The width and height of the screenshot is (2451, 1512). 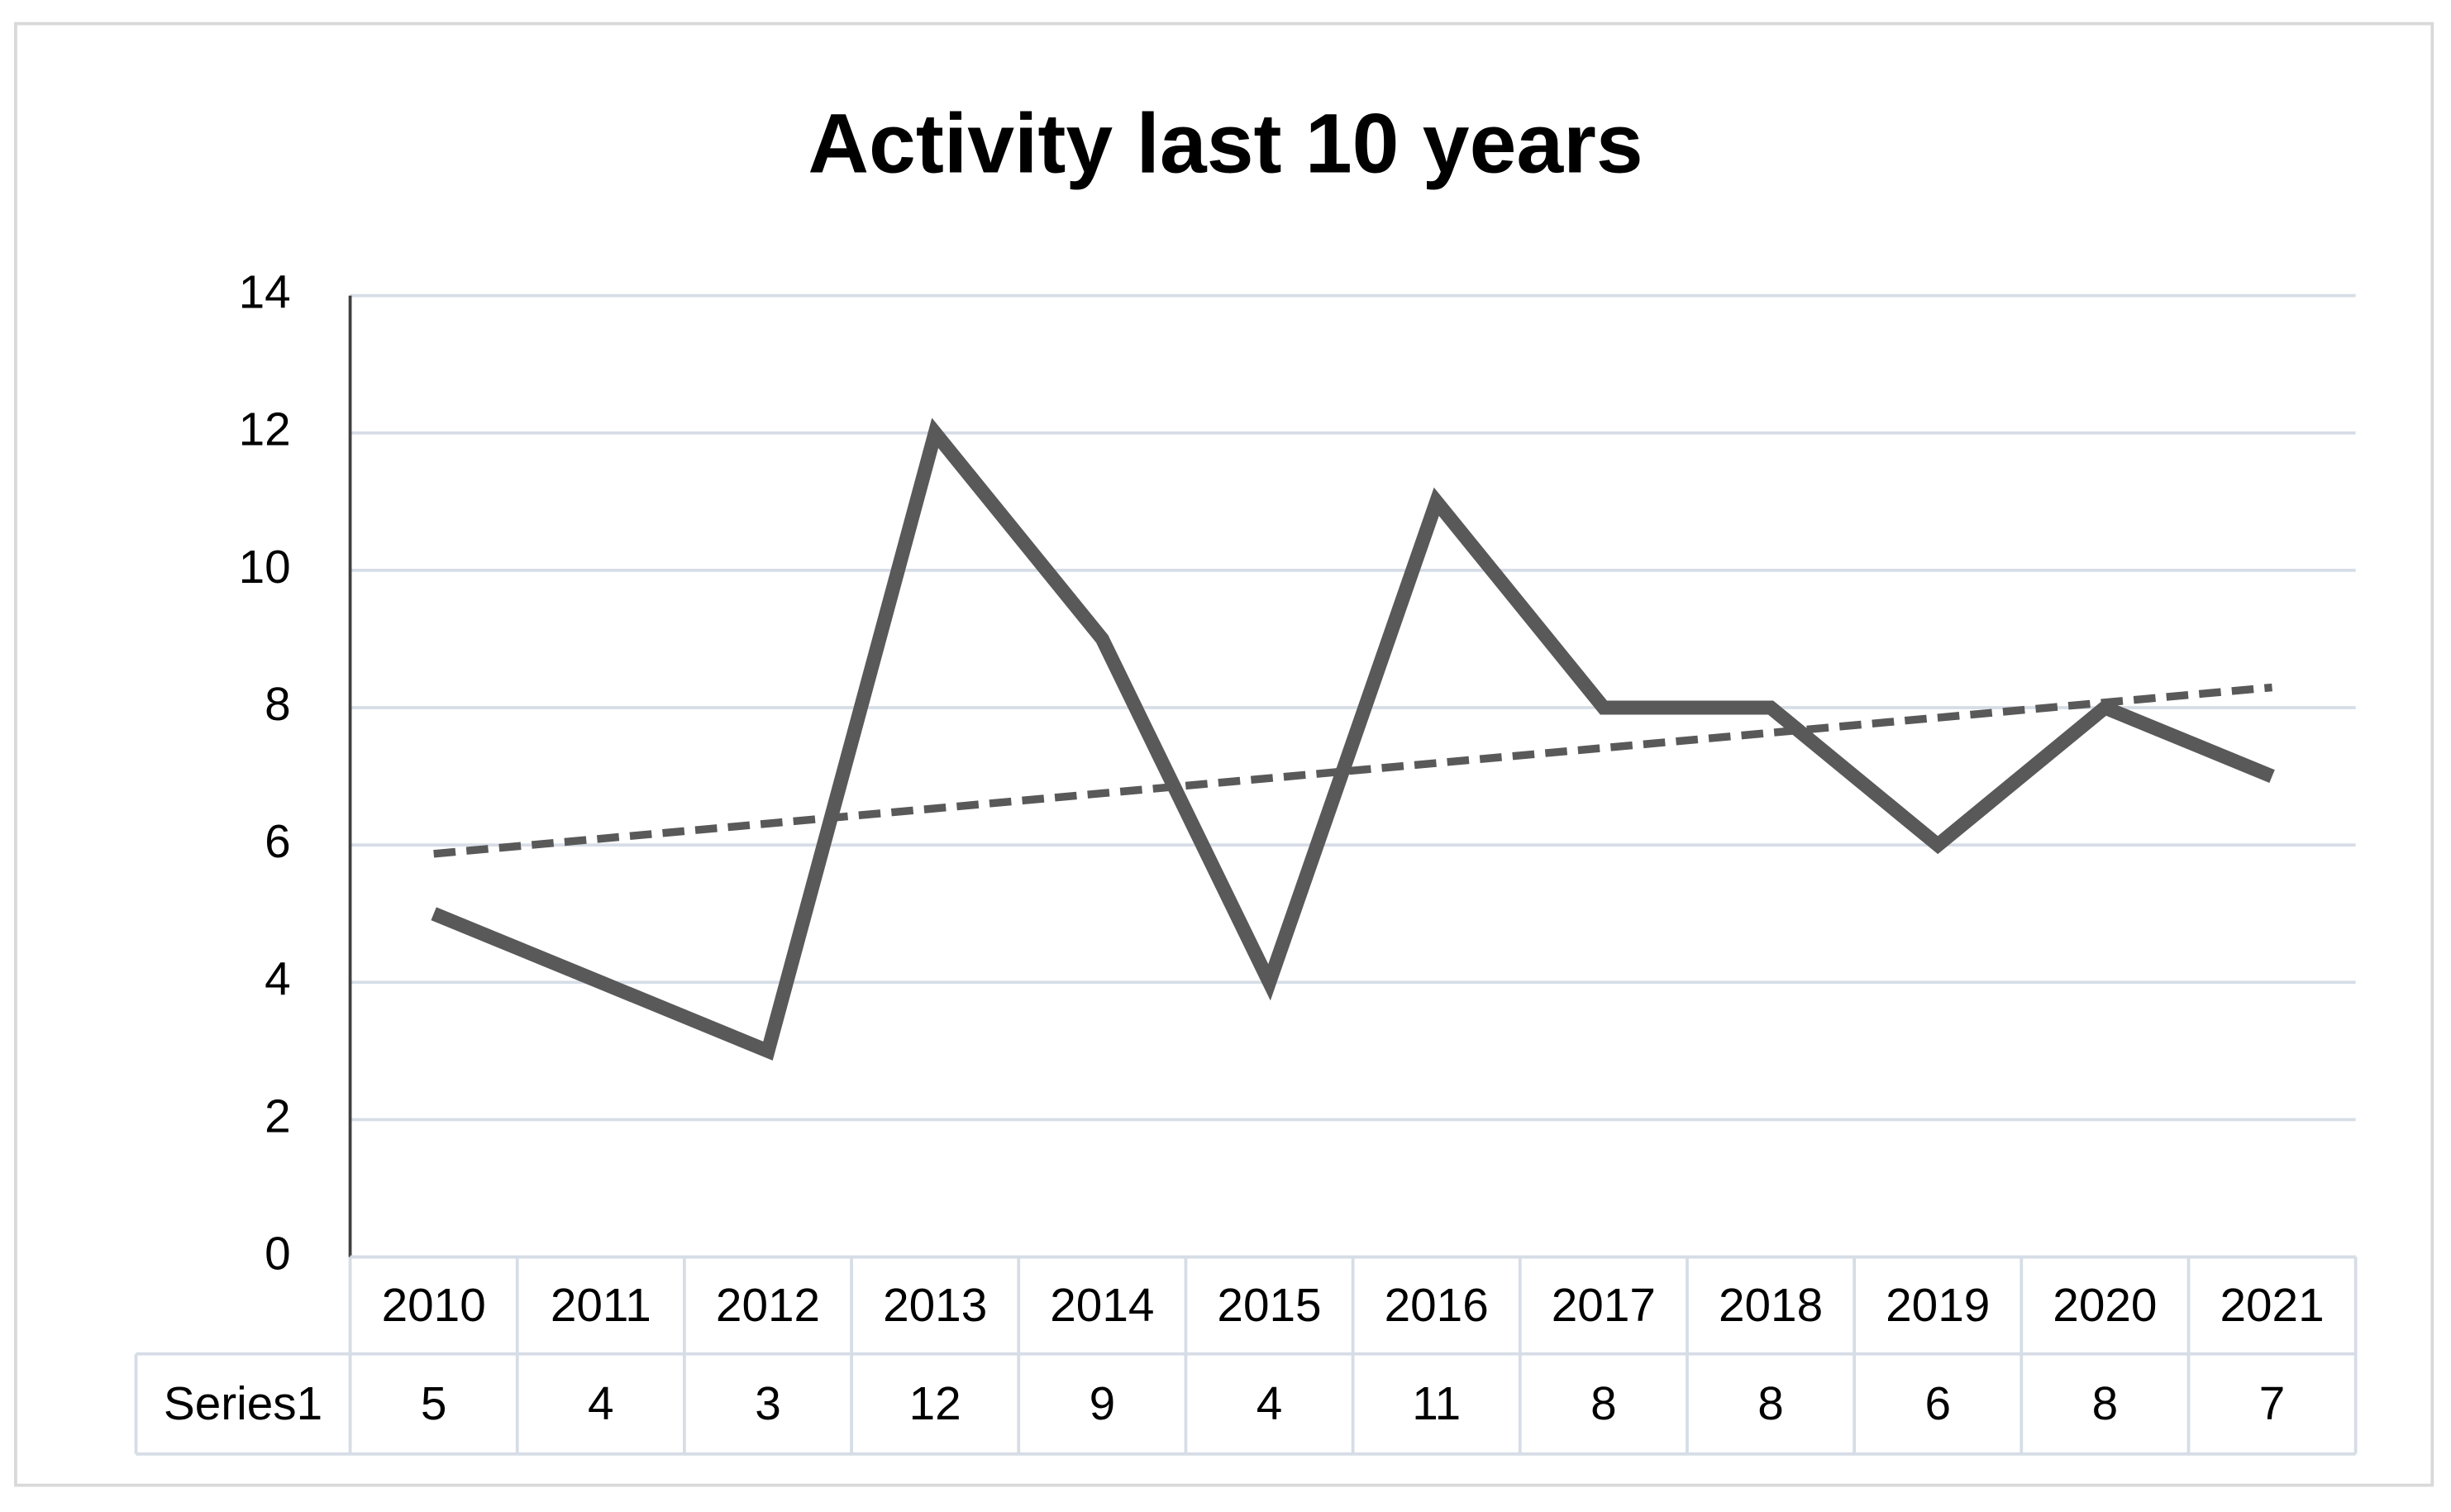 What do you see at coordinates (768, 1306) in the screenshot?
I see `x-tick-label: 2012` at bounding box center [768, 1306].